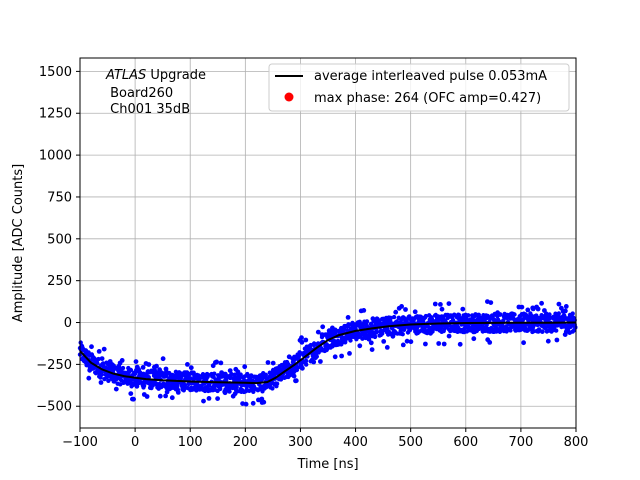 The width and height of the screenshot is (640, 480). I want to click on y-tick-label: 0, so click(68, 323).